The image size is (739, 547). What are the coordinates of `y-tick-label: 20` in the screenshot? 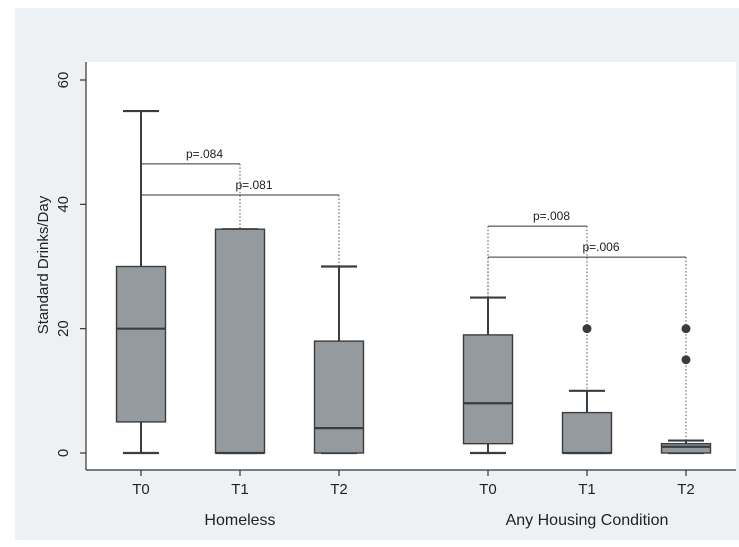 It's located at (63, 328).